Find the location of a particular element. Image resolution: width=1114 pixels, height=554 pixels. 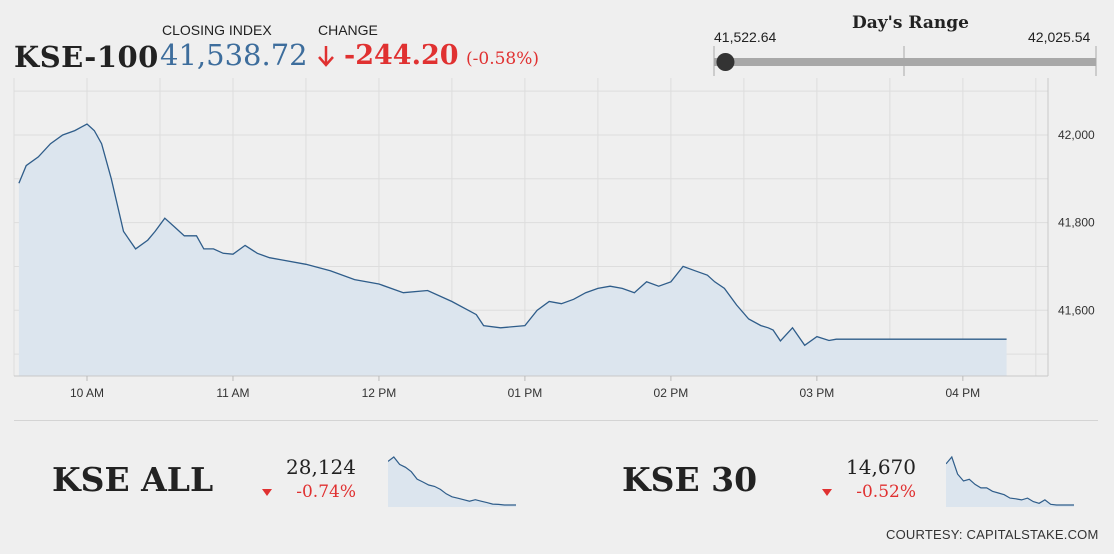

change-label: CHANGE is located at coordinates (348, 30).